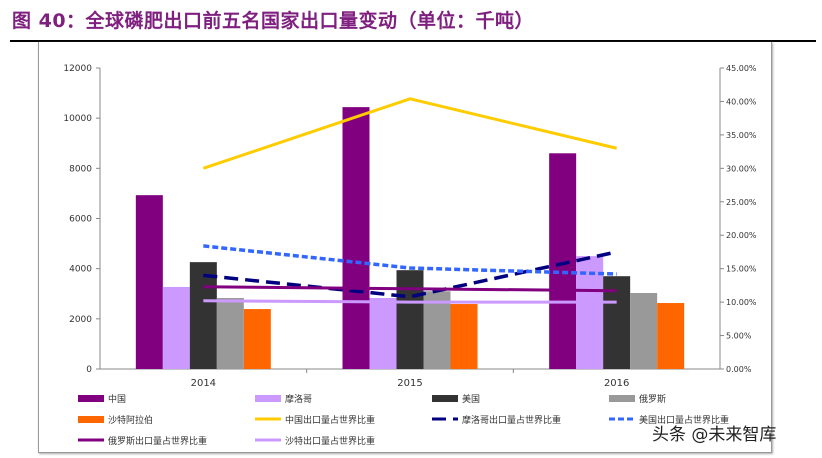 Image resolution: width=822 pixels, height=458 pixels. I want to click on title-rule, so click(413, 41).